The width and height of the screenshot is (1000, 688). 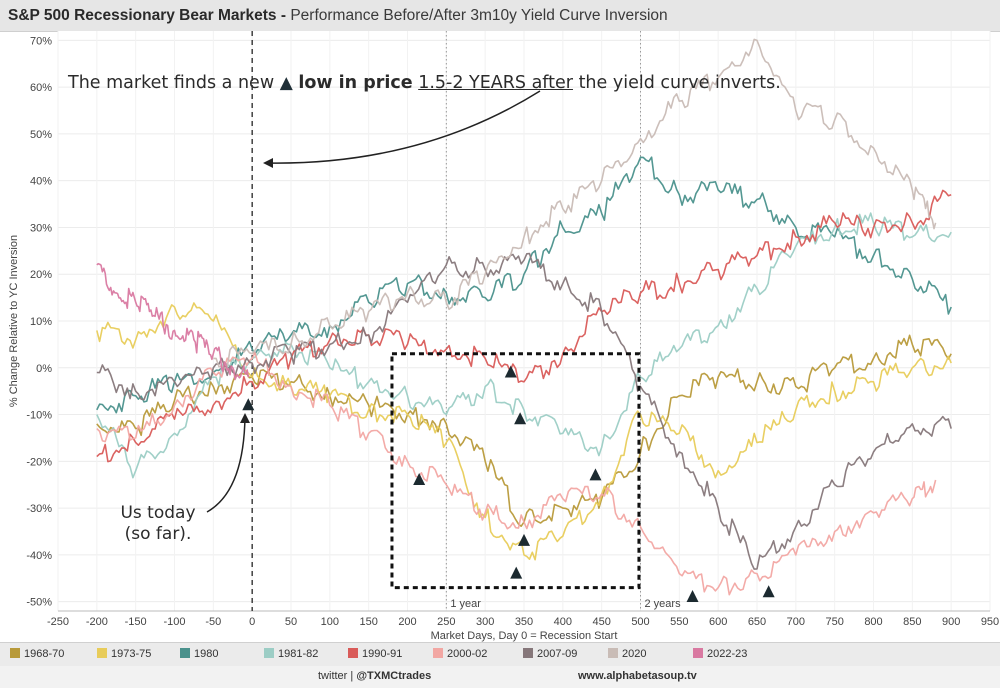 What do you see at coordinates (718, 622) in the screenshot?
I see `x-tick-label: 600` at bounding box center [718, 622].